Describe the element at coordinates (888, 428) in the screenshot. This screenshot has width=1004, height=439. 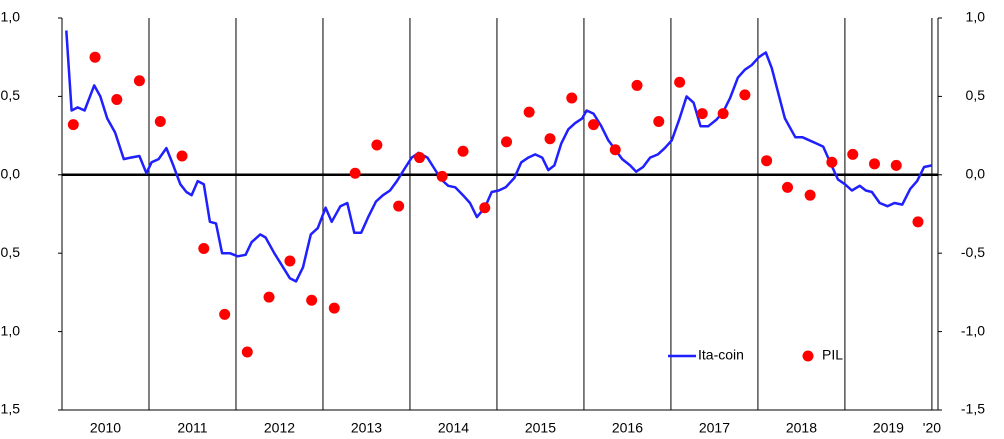
I see `x-tick-label: 2019` at that location.